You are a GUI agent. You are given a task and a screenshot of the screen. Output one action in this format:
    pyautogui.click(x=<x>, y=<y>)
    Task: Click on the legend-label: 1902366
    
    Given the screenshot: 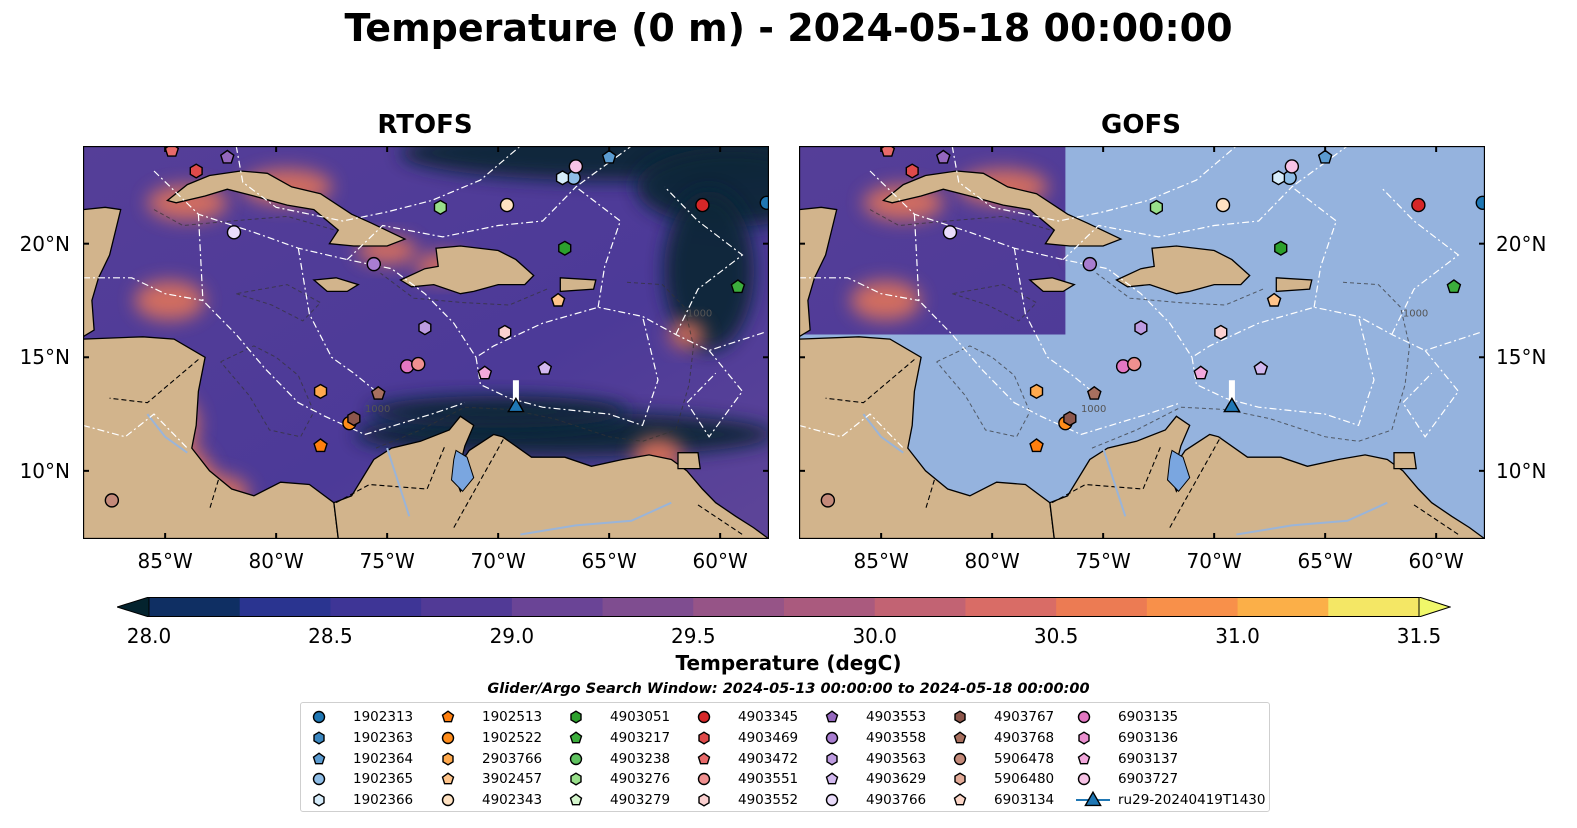 What is the action you would take?
    pyautogui.click(x=383, y=800)
    